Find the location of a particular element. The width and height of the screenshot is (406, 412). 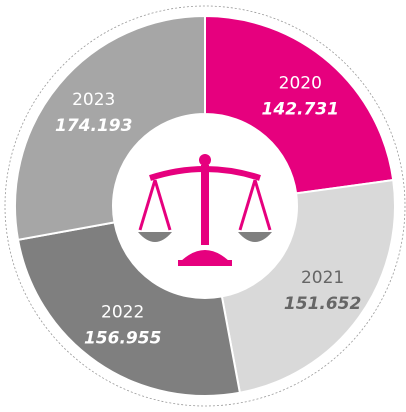

value-label: 174.193 is located at coordinates (93, 126).